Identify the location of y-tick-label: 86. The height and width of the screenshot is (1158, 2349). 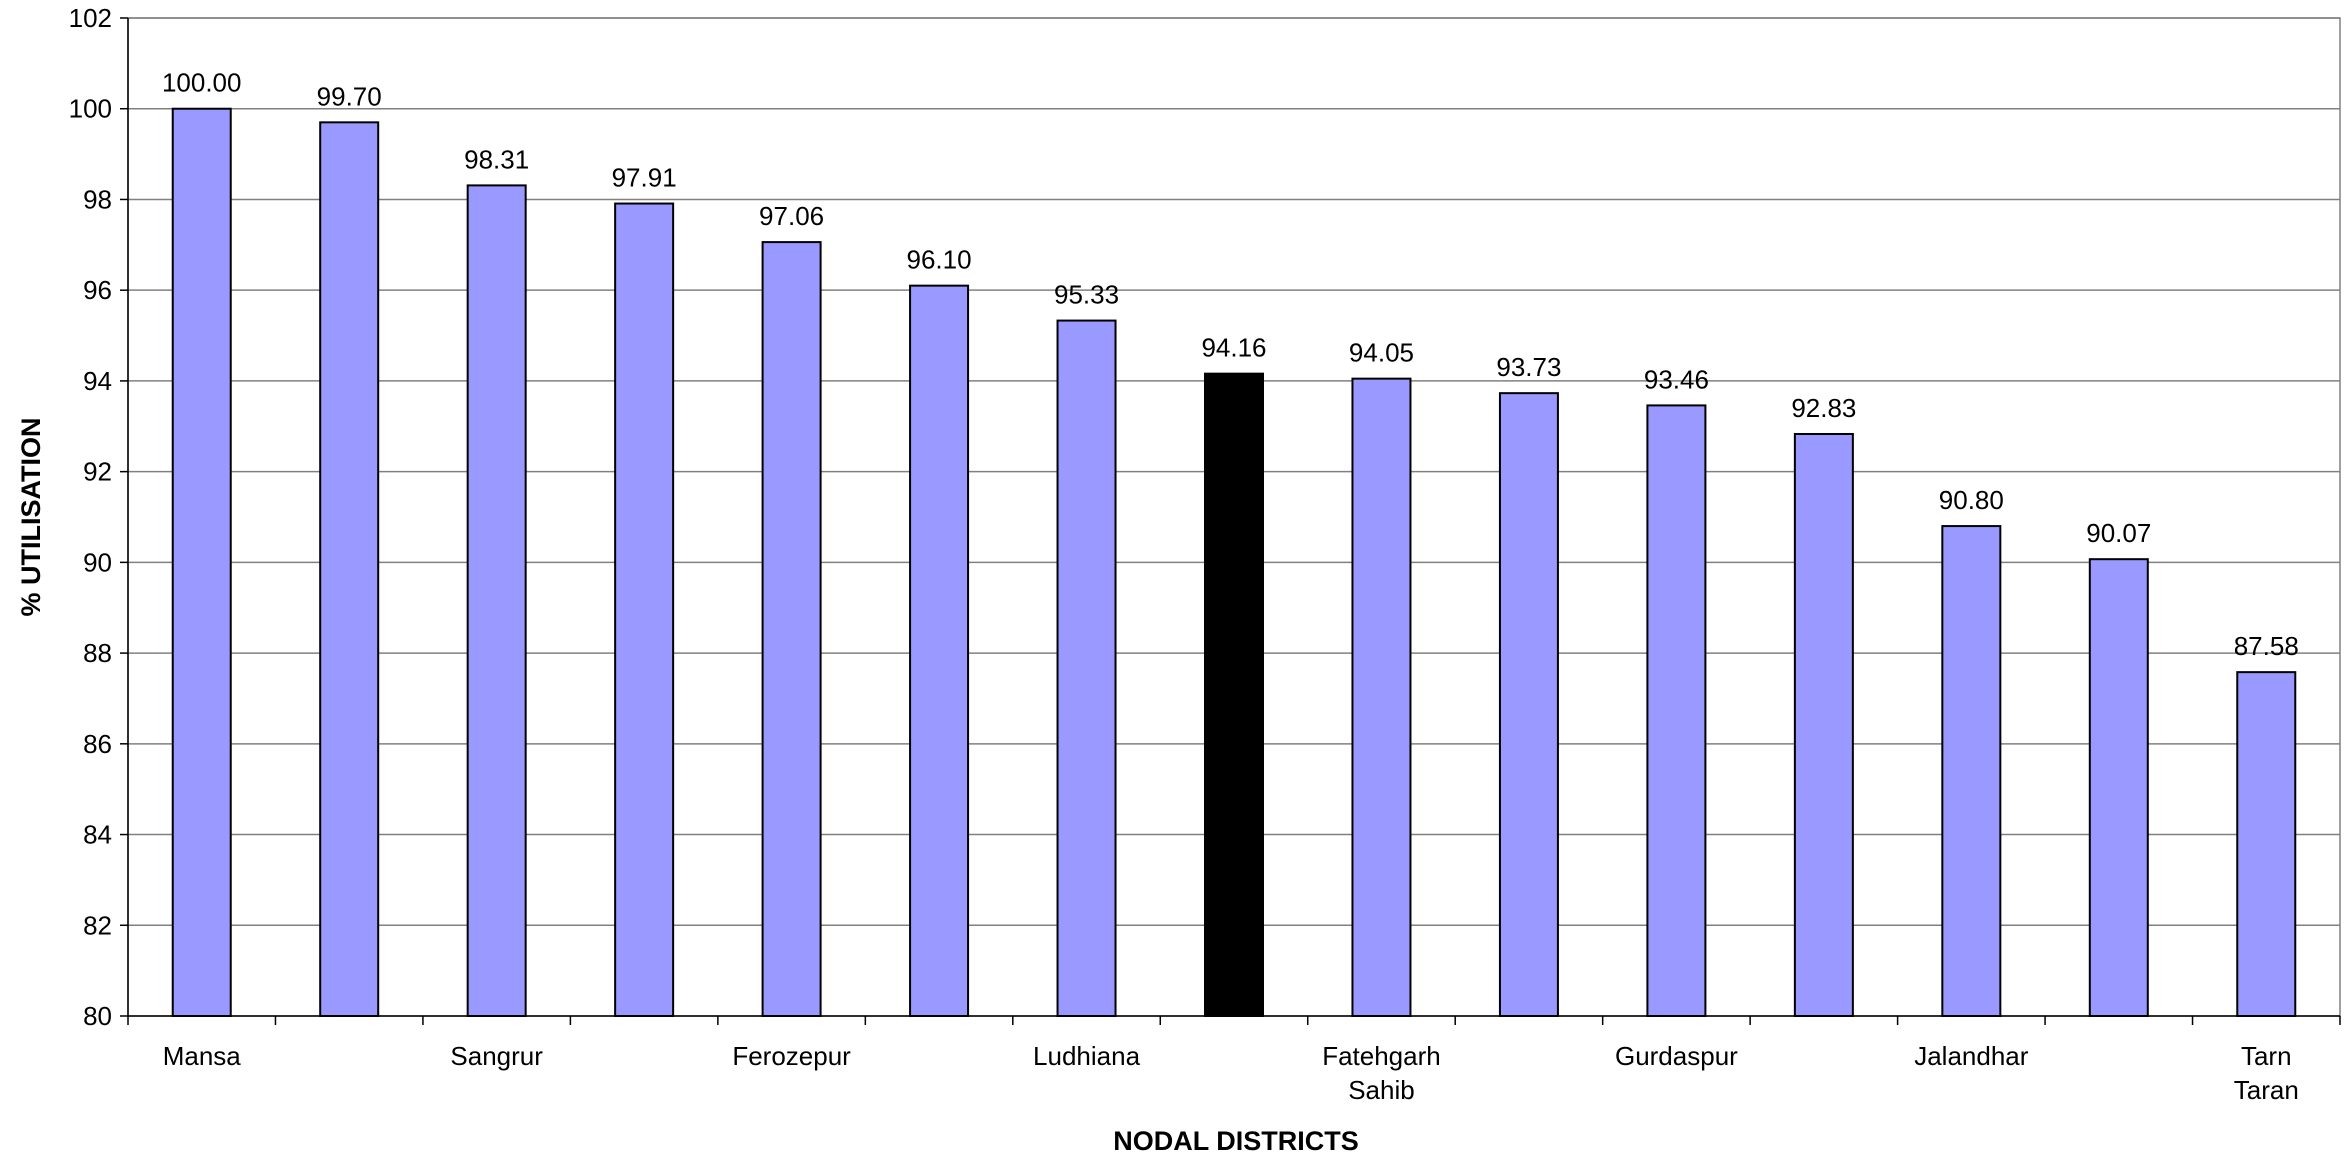
(97, 744).